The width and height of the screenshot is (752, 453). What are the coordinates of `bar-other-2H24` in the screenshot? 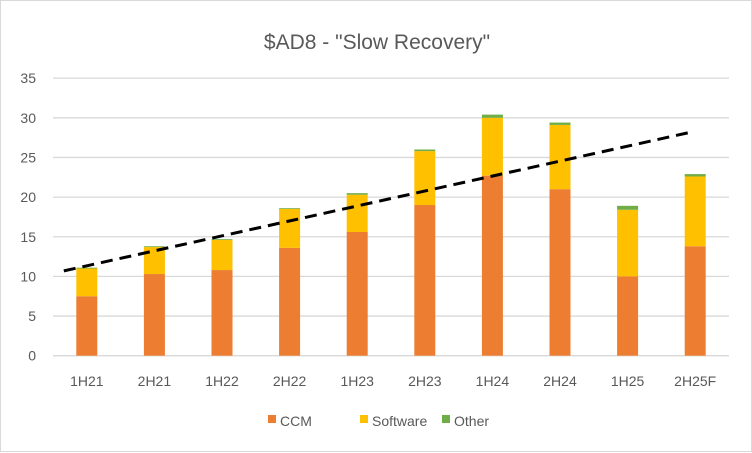 It's located at (560, 123).